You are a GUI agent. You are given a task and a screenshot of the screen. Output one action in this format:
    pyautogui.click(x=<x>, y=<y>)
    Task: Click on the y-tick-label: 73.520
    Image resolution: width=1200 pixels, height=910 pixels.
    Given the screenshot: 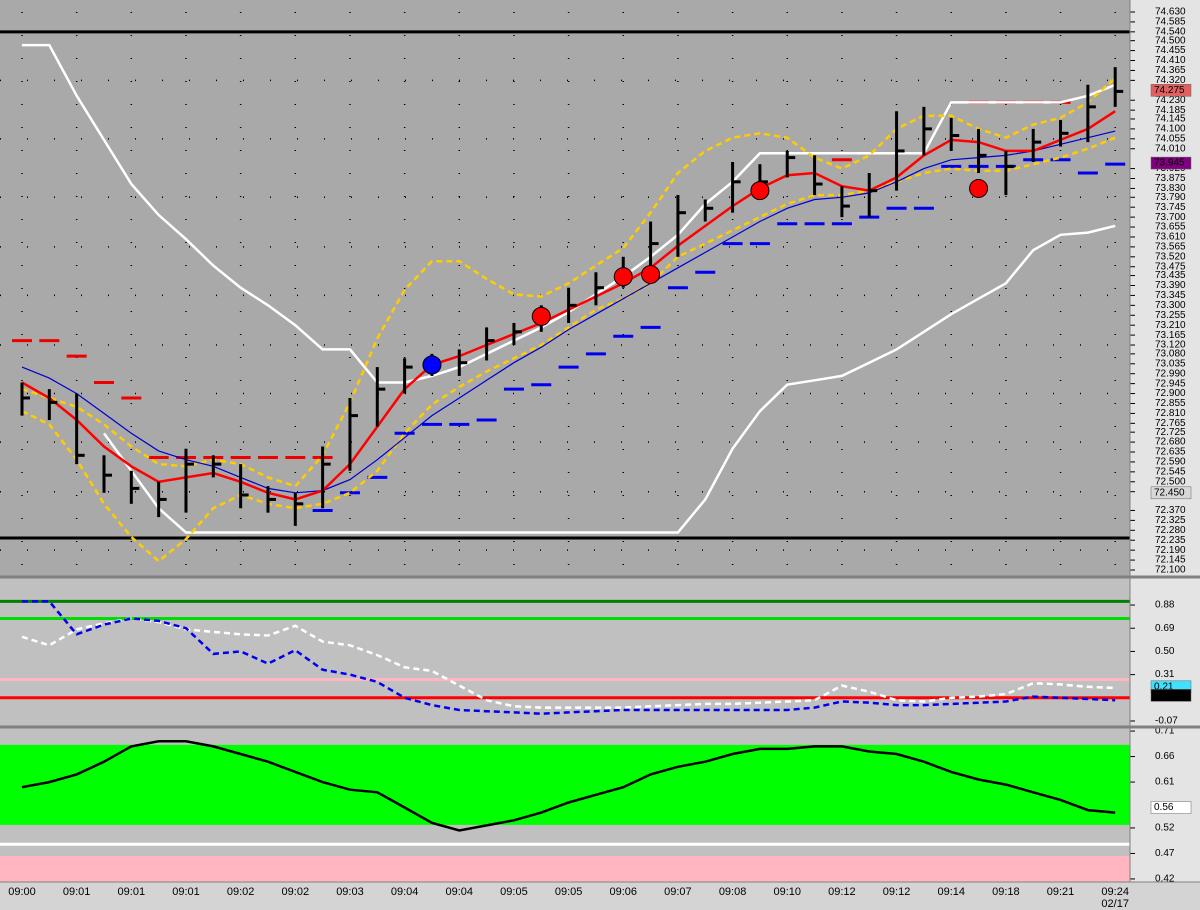 What is the action you would take?
    pyautogui.click(x=1170, y=256)
    